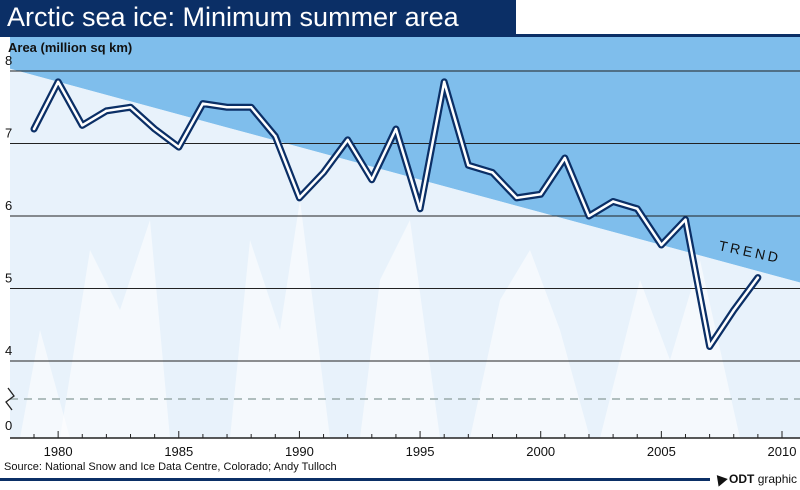 The width and height of the screenshot is (800, 490). I want to click on x-tick-label: 1990, so click(299, 451).